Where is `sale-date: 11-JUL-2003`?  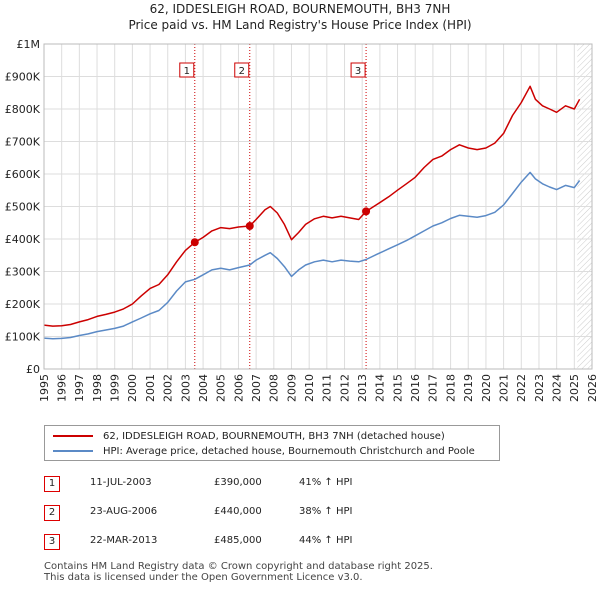
sale-date: 11-JUL-2003 is located at coordinates (121, 482).